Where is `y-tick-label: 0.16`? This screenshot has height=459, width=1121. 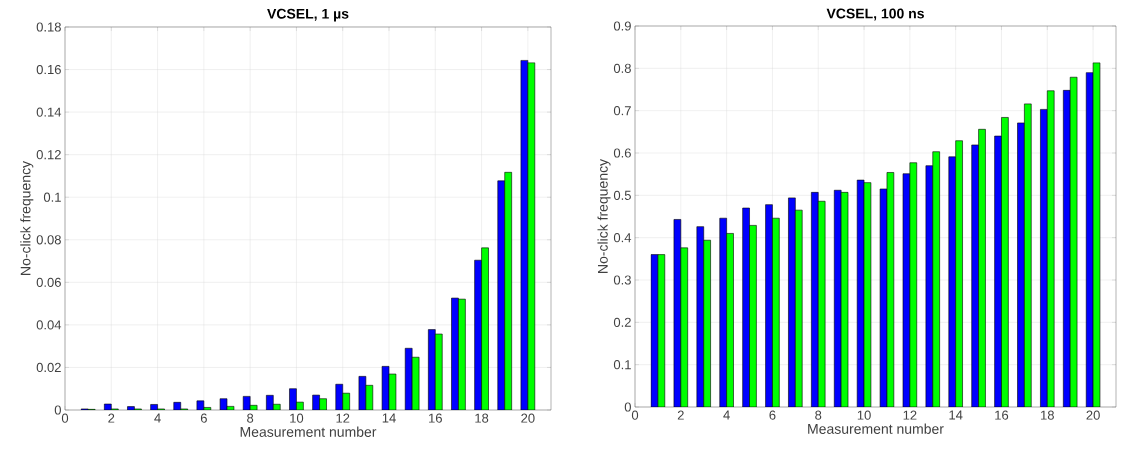 y-tick-label: 0.16 is located at coordinates (48, 69).